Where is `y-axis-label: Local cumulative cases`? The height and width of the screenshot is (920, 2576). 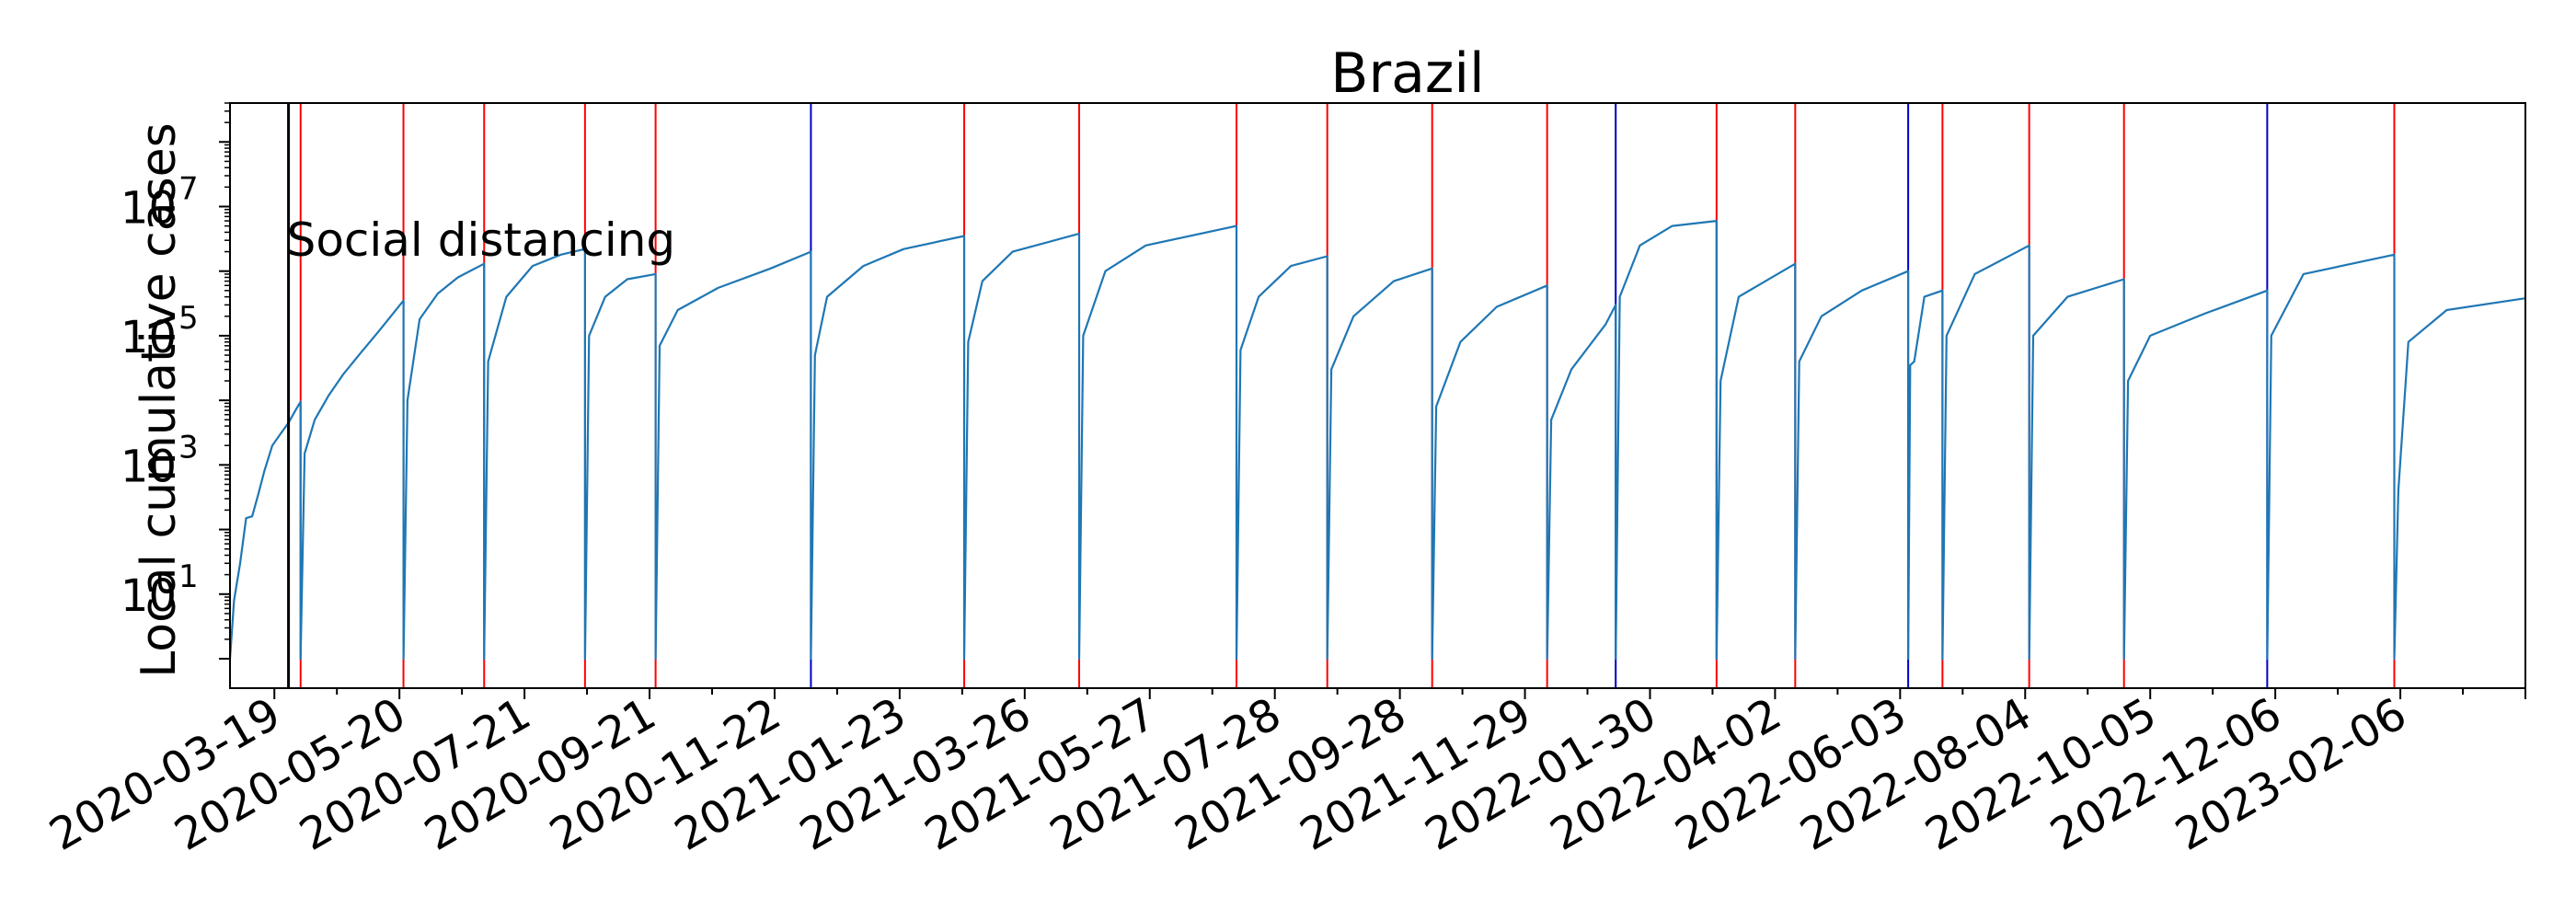 y-axis-label: Local cumulative cases is located at coordinates (159, 400).